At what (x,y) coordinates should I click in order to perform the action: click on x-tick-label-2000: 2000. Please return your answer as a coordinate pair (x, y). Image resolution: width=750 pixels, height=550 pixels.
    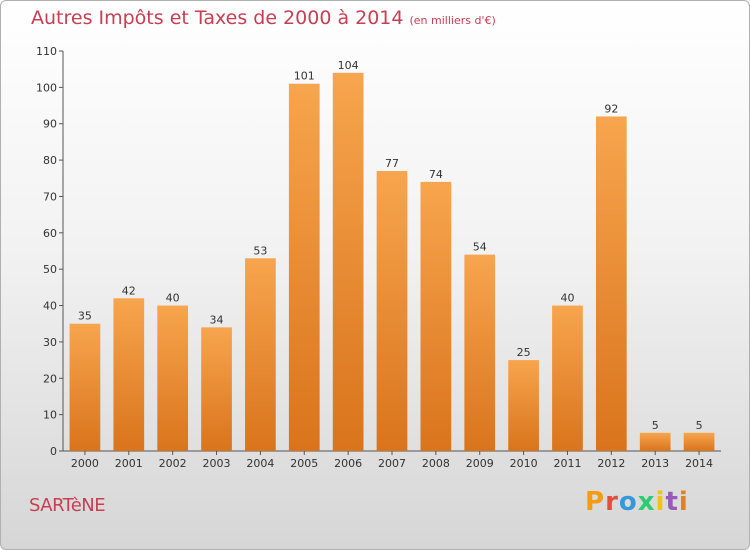
    Looking at the image, I should click on (85, 463).